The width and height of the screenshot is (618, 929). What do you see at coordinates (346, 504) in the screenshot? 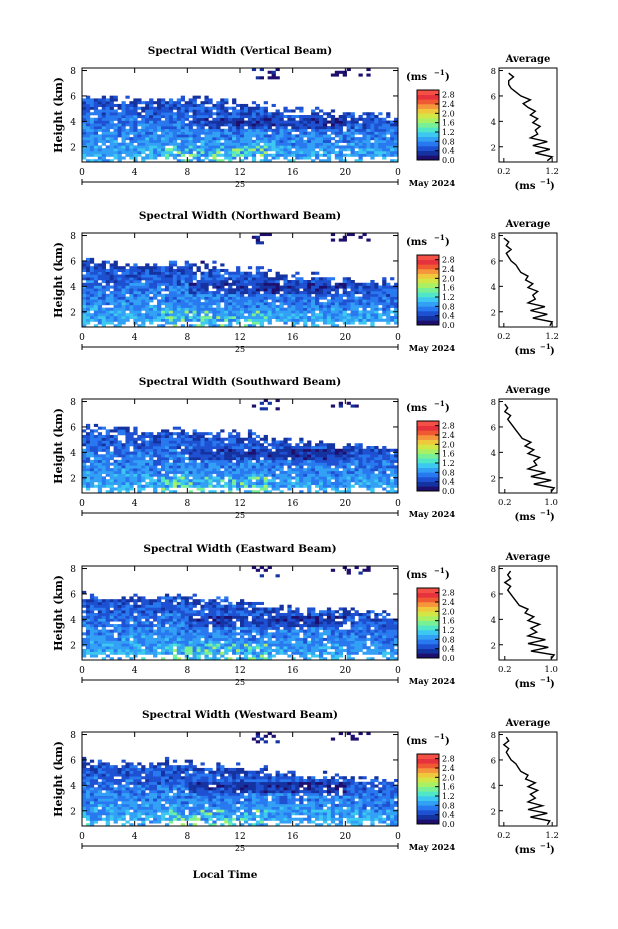
I see `x-tick-label: 20` at bounding box center [346, 504].